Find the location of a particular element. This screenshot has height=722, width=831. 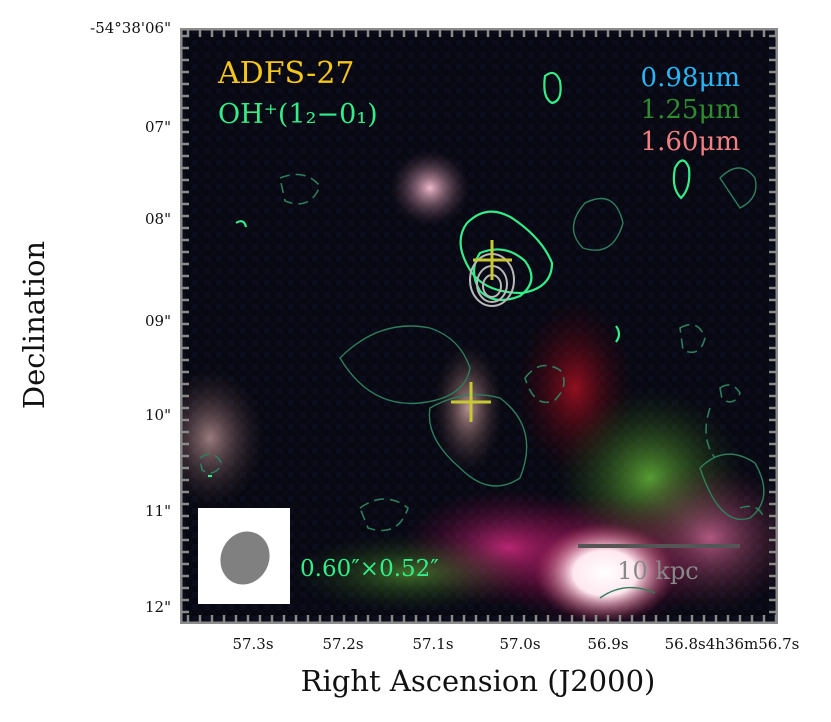

y-tick-label: 12" is located at coordinates (158, 607).